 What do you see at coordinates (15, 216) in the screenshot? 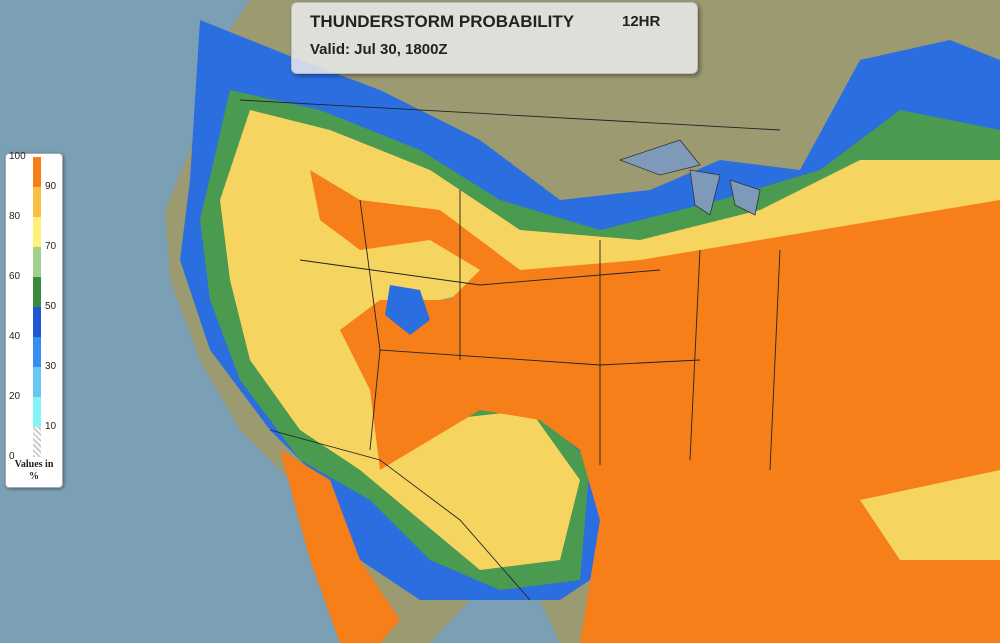
I see `legend-label: 80` at bounding box center [15, 216].